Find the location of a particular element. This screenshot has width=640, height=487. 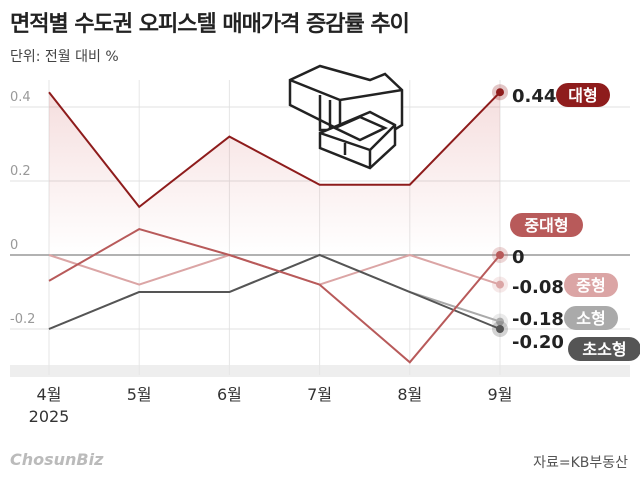

series-line-소형 is located at coordinates (274, 291).